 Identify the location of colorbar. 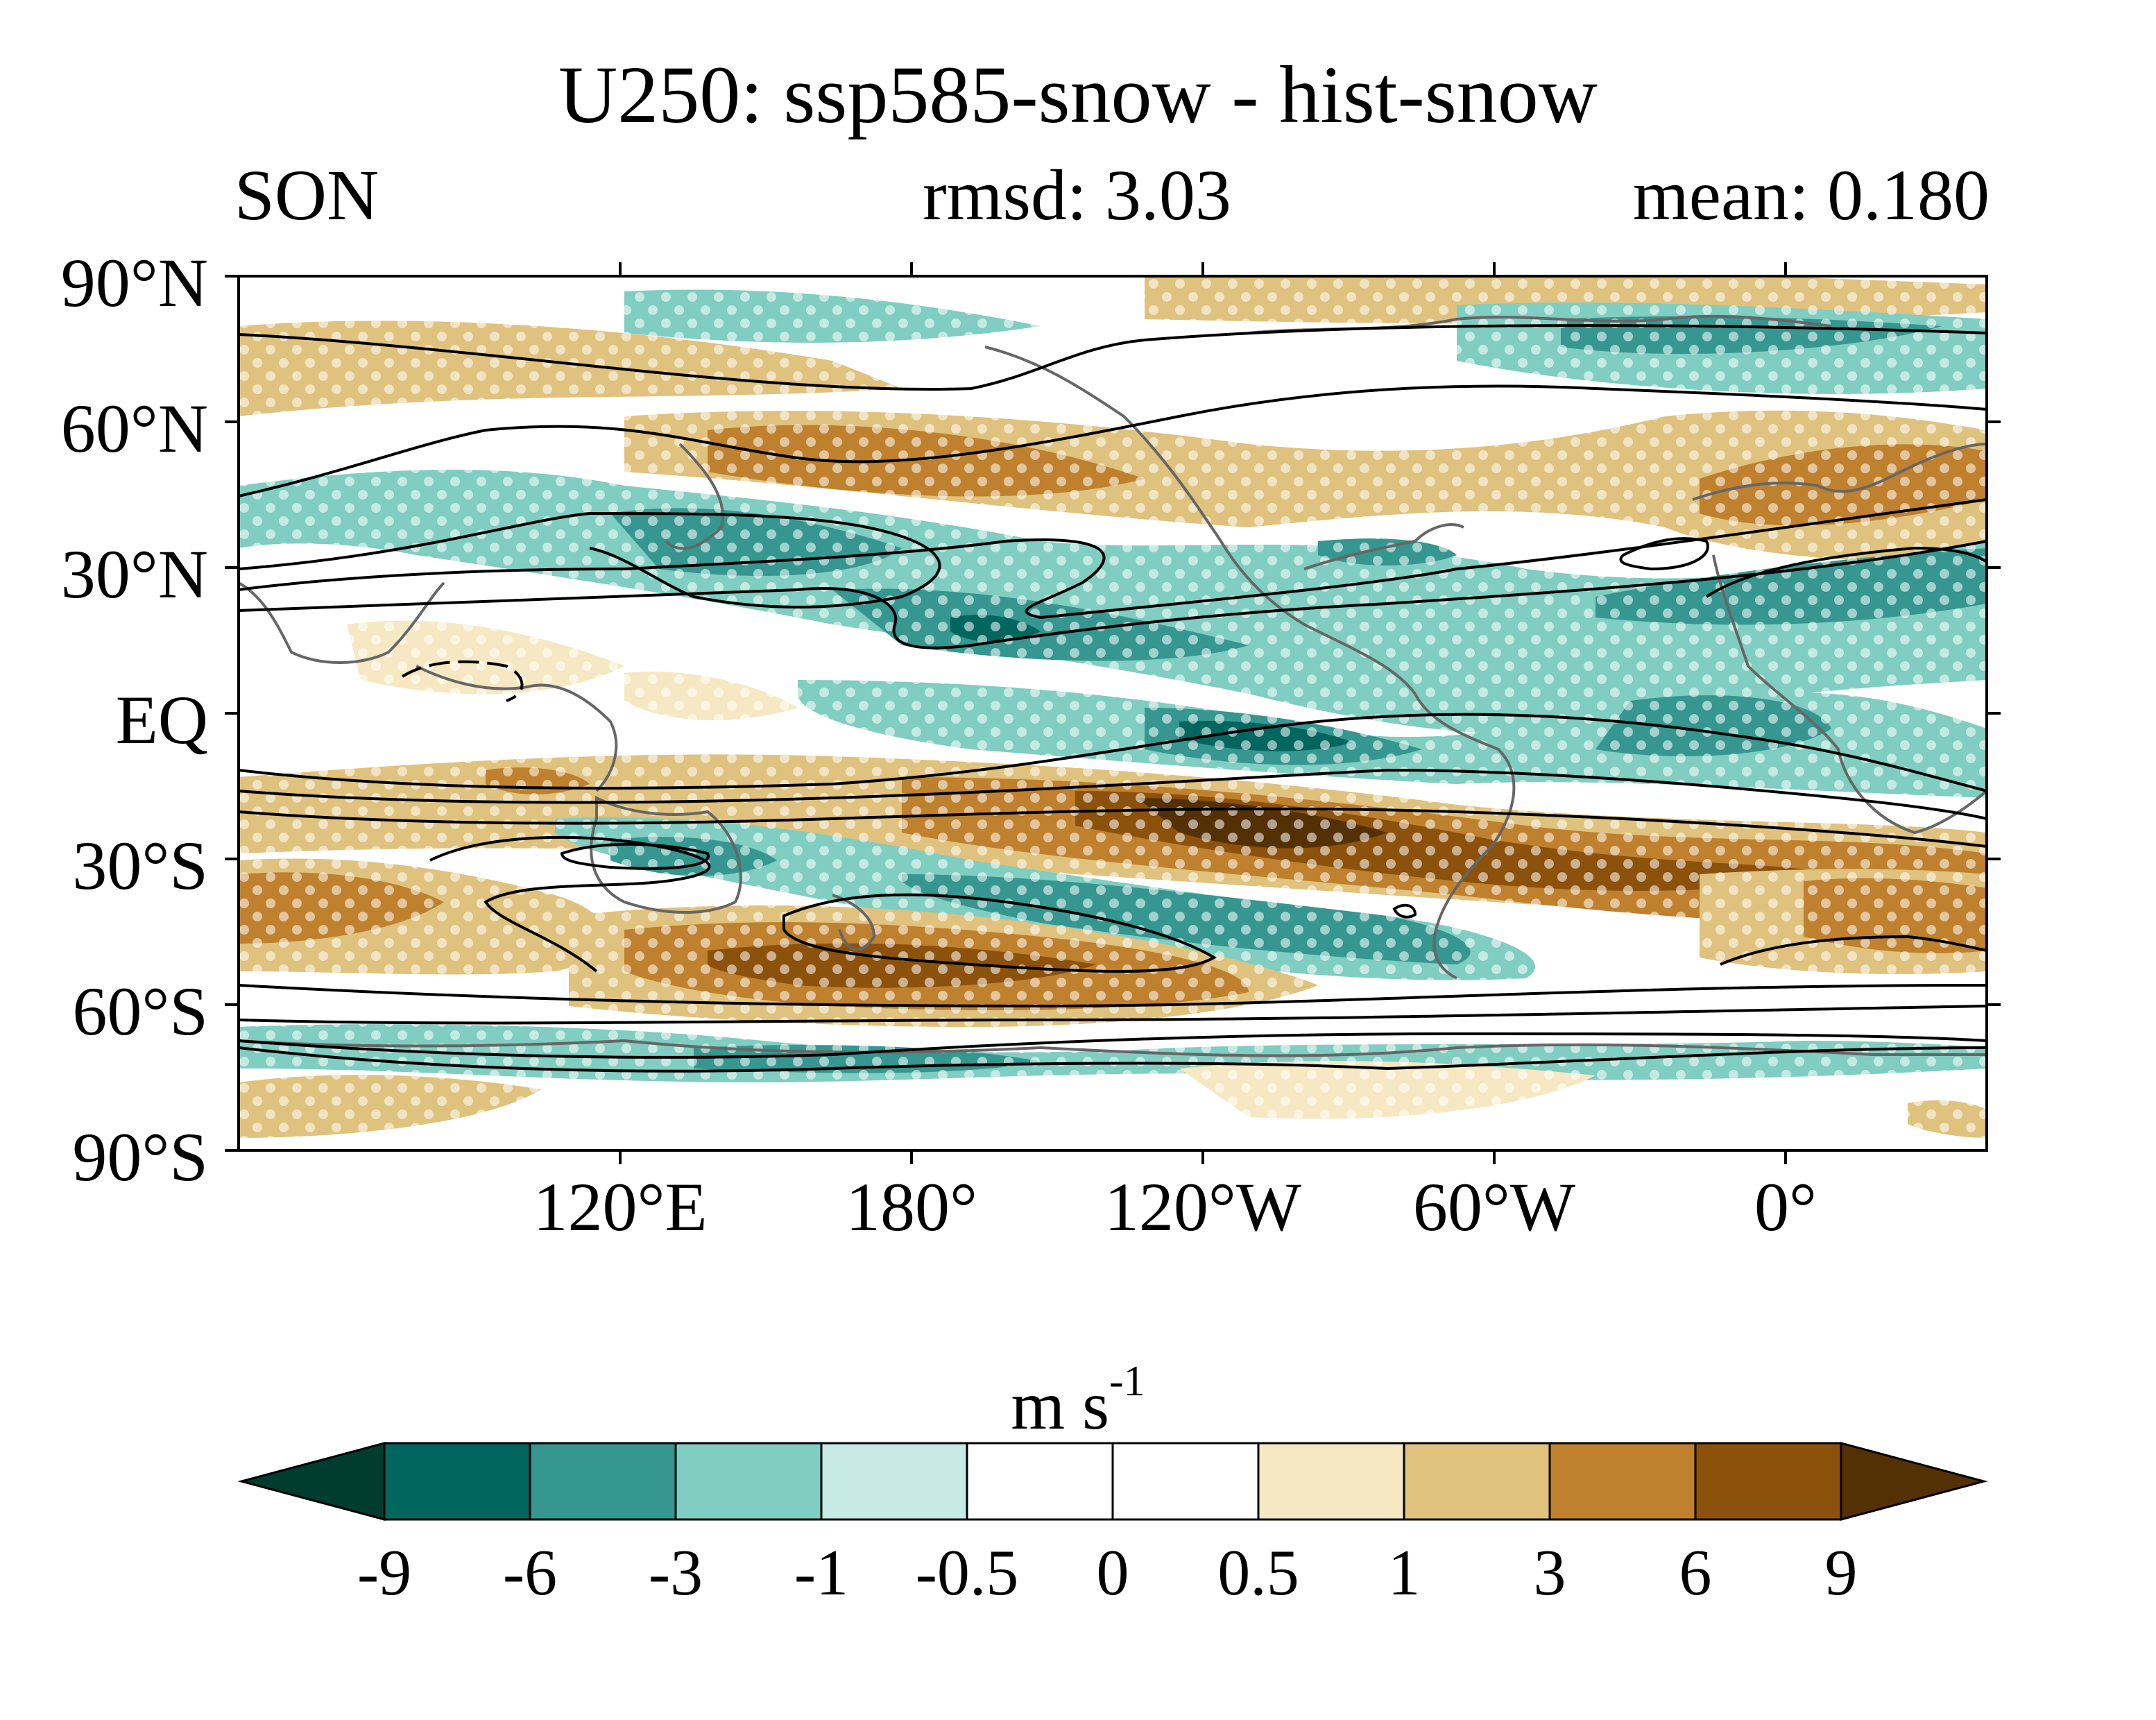
(1112, 1481).